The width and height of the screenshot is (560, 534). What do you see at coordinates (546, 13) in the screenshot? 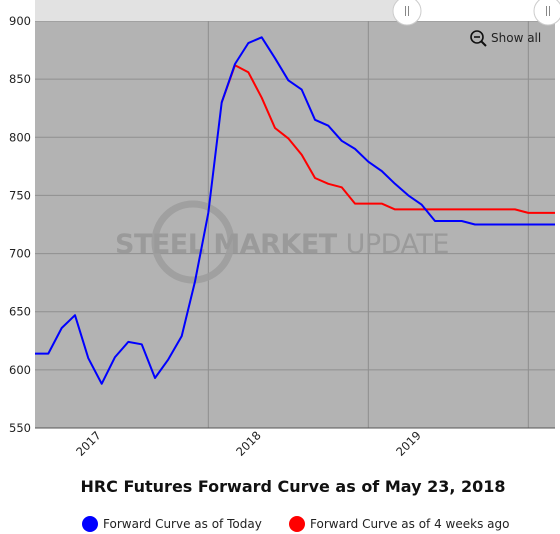
I see `navigator-handle-right` at bounding box center [546, 13].